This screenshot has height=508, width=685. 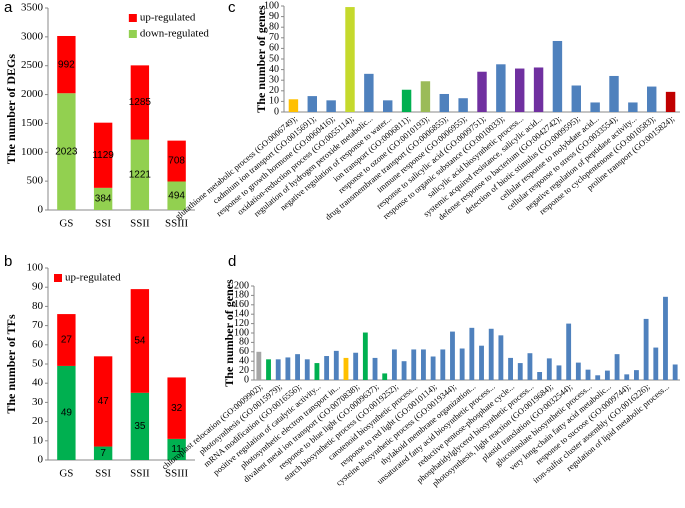 What do you see at coordinates (8, 8) in the screenshot?
I see `panel-label: a` at bounding box center [8, 8].